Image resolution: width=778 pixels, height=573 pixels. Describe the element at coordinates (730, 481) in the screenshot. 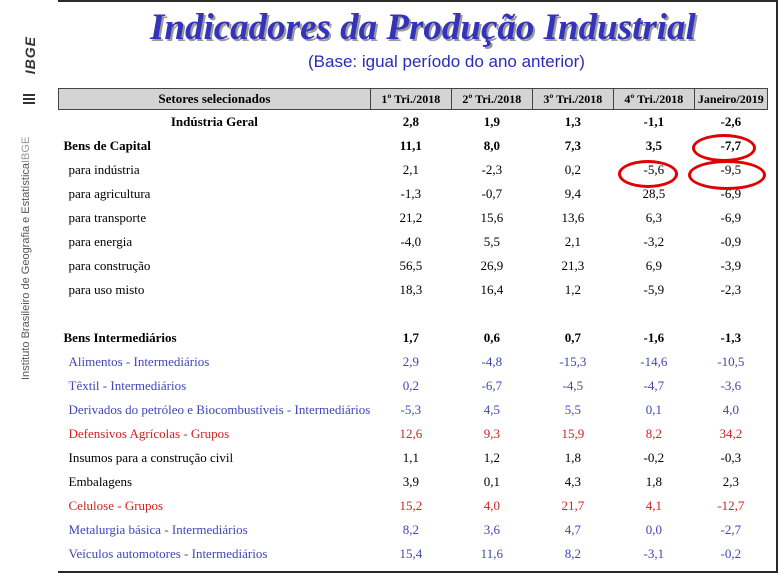

I see `cell-value: 2,3` at that location.